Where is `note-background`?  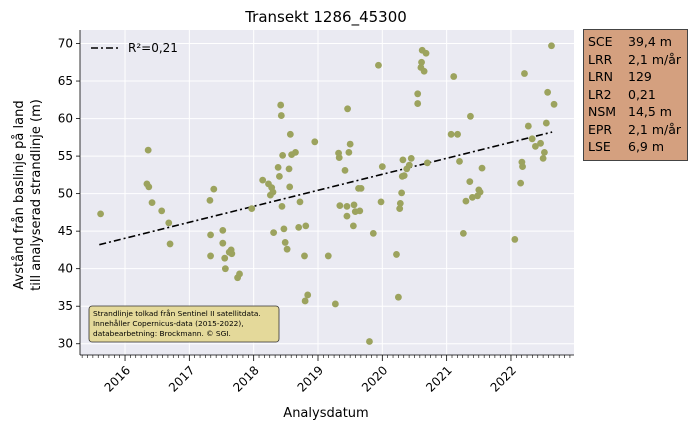
note-background is located at coordinates (184, 324).